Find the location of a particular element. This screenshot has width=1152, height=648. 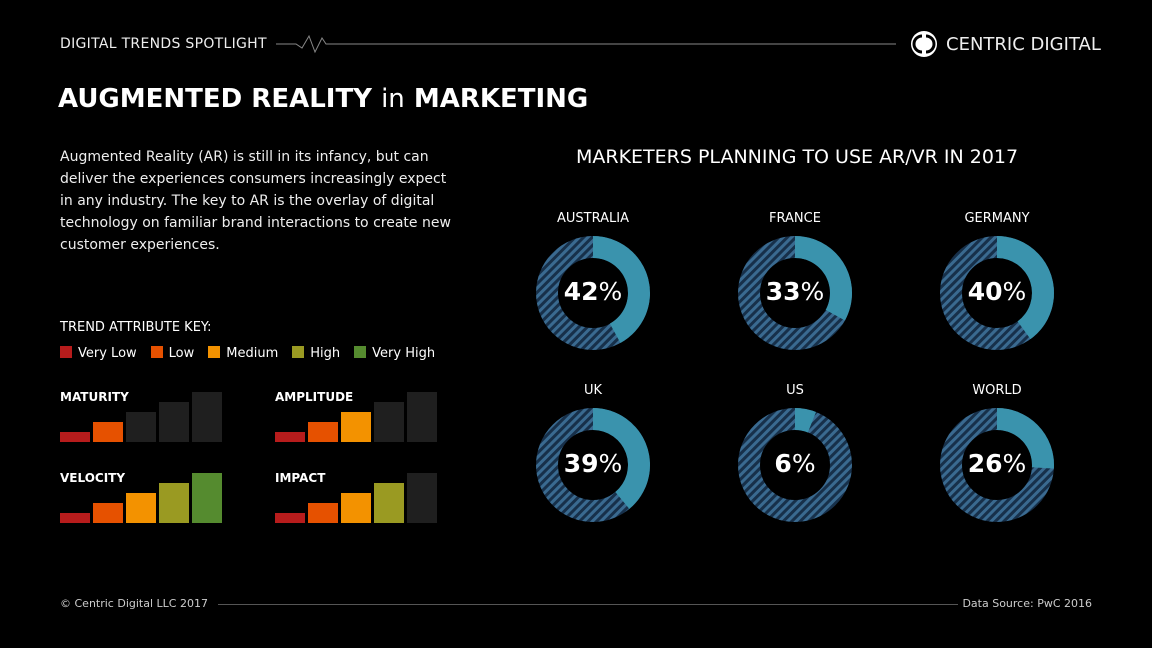

key-item: Low is located at coordinates (172, 353).